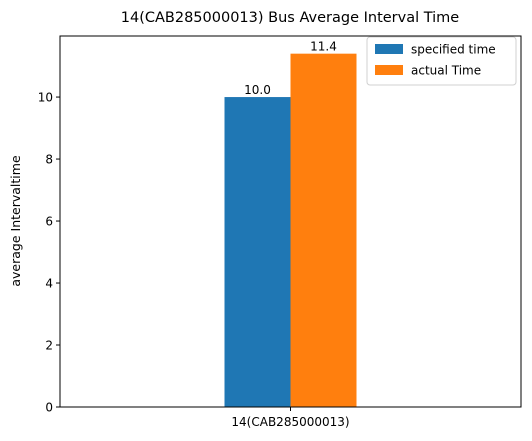 The height and width of the screenshot is (441, 532). What do you see at coordinates (257, 252) in the screenshot?
I see `bar-specified-time` at bounding box center [257, 252].